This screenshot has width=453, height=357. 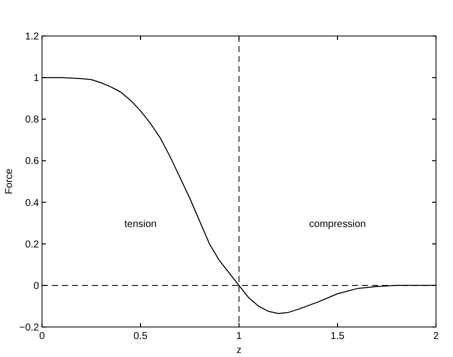 I want to click on x-tick-label: 2, so click(x=436, y=336).